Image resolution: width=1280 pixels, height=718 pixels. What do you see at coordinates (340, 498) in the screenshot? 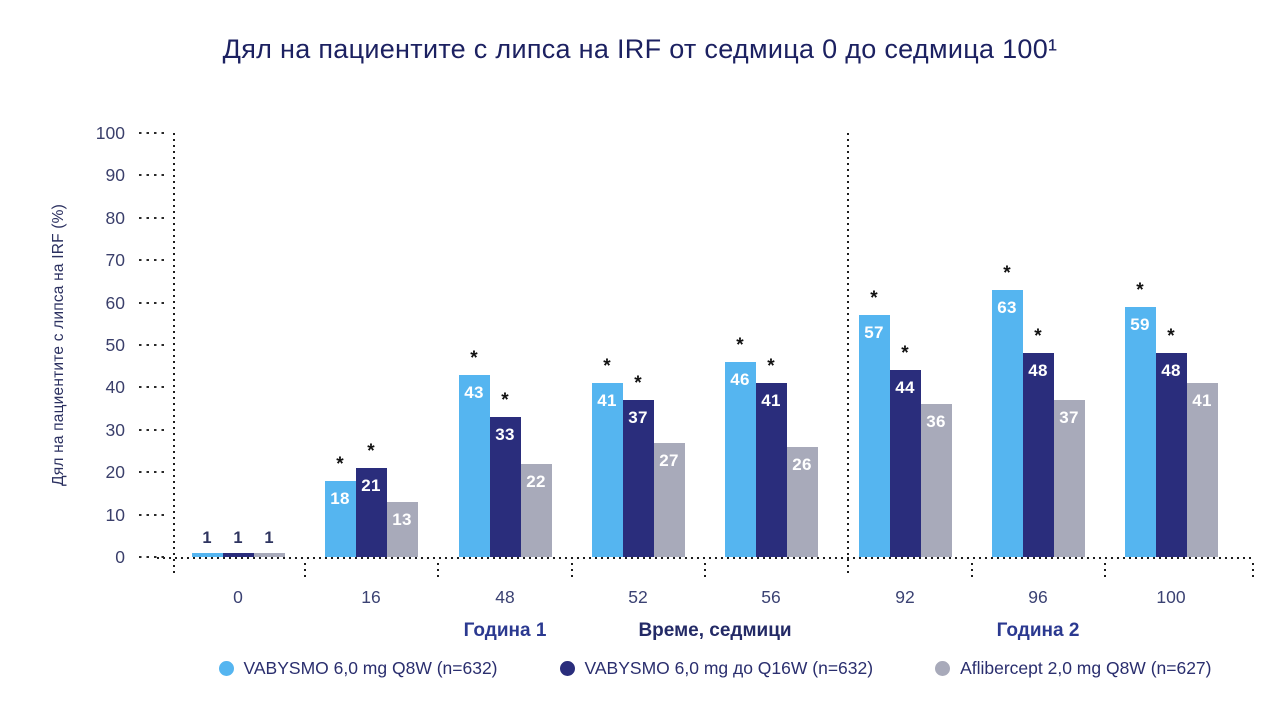
I see `bar-value-label: 18` at bounding box center [340, 498].